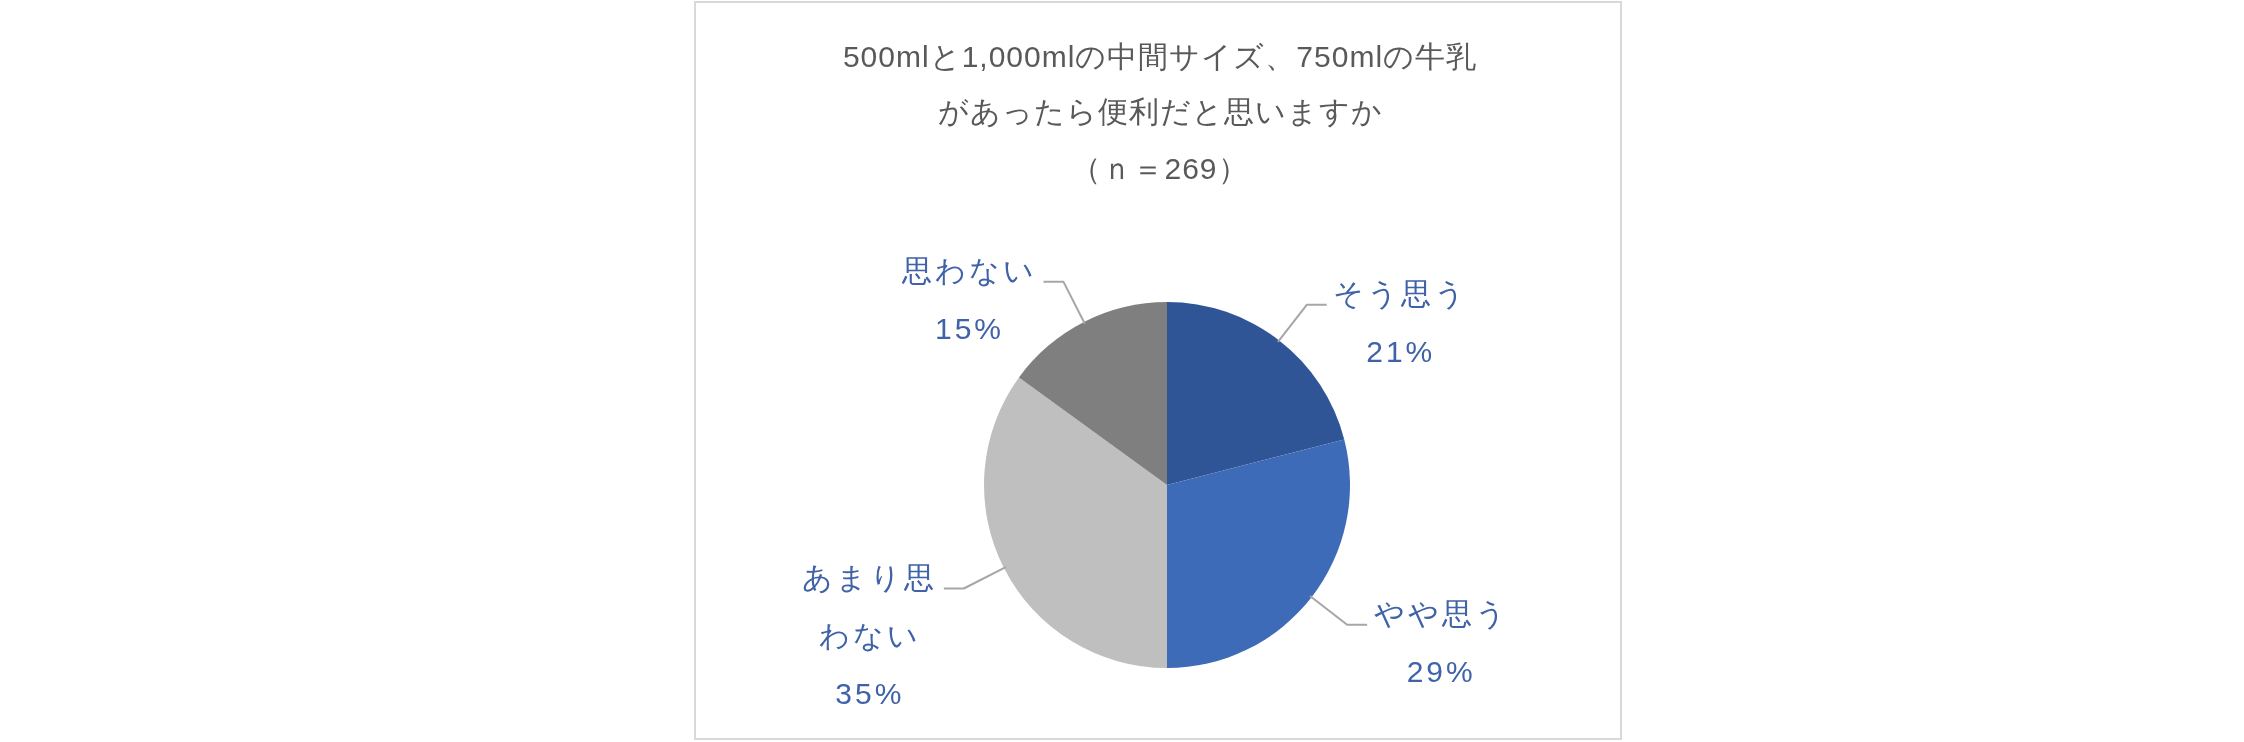 This screenshot has width=2244, height=742. I want to click on chart-title: 500mlと1,000mlの中間サイズ、750mlの牛乳があったら便利だと思いますか, so click(1160, 84).